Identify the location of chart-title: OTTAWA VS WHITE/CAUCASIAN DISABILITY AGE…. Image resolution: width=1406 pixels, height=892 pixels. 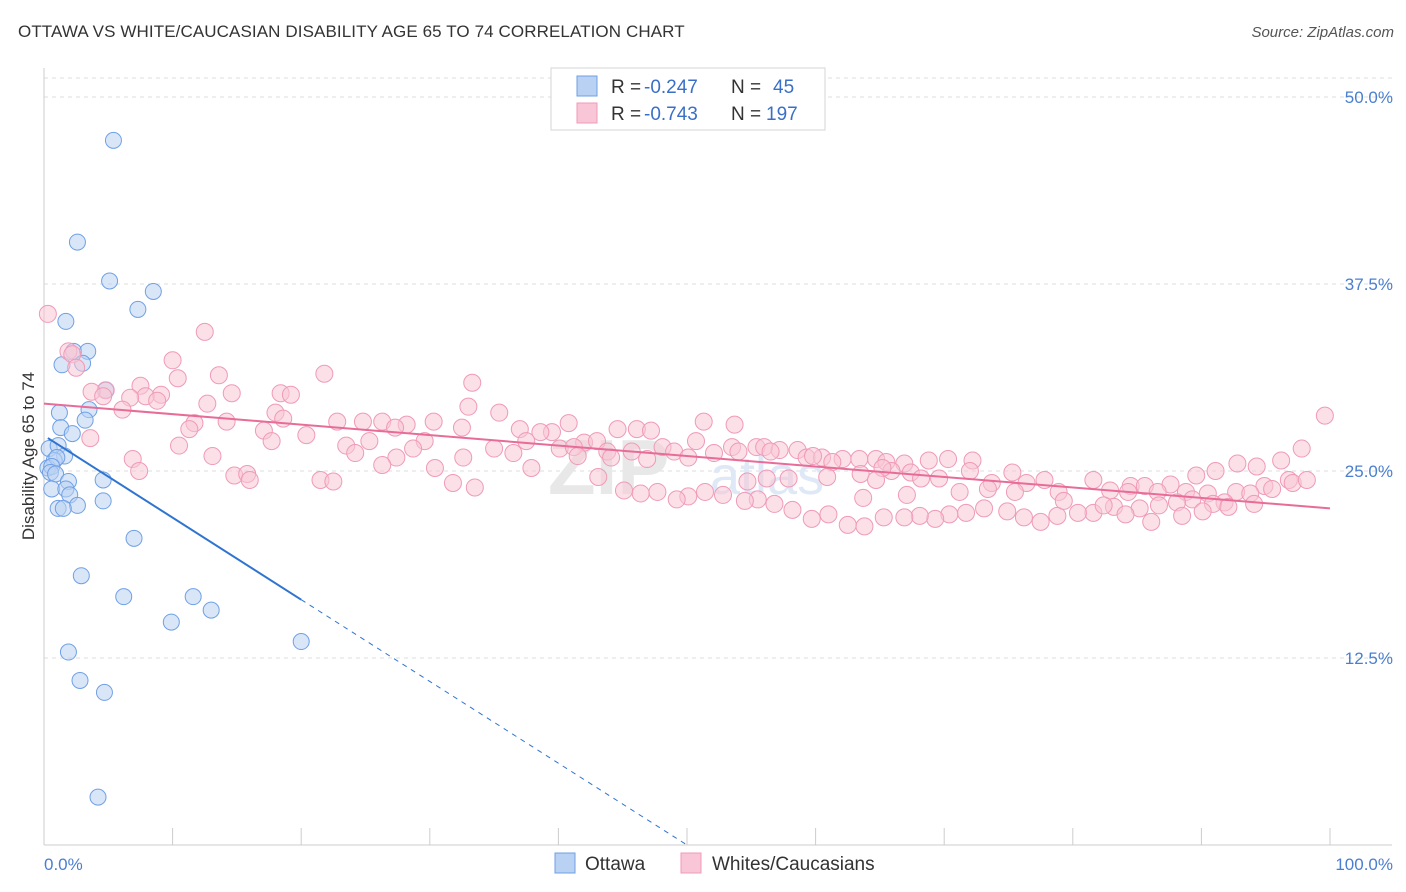
(351, 31).